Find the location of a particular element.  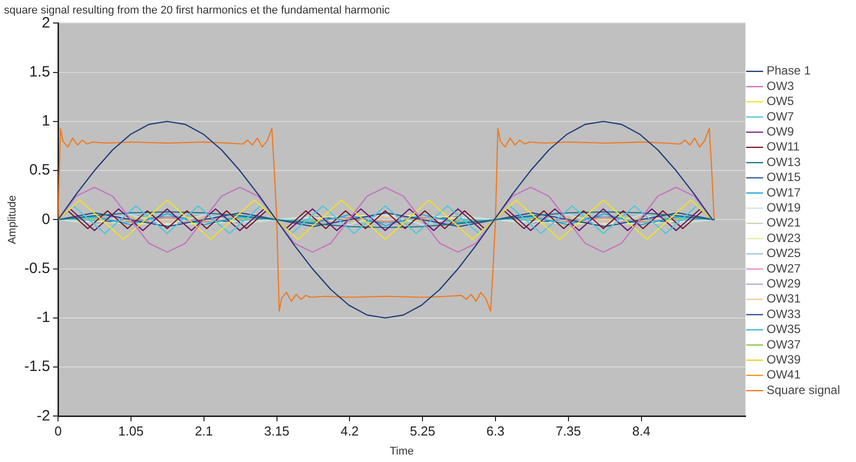

legend-label: OW15 is located at coordinates (783, 177).